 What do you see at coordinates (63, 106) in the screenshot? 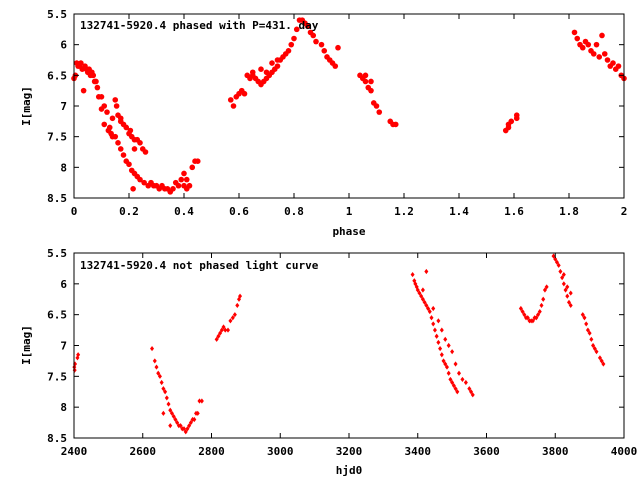
I see `y-tick-label: 7` at bounding box center [63, 106].